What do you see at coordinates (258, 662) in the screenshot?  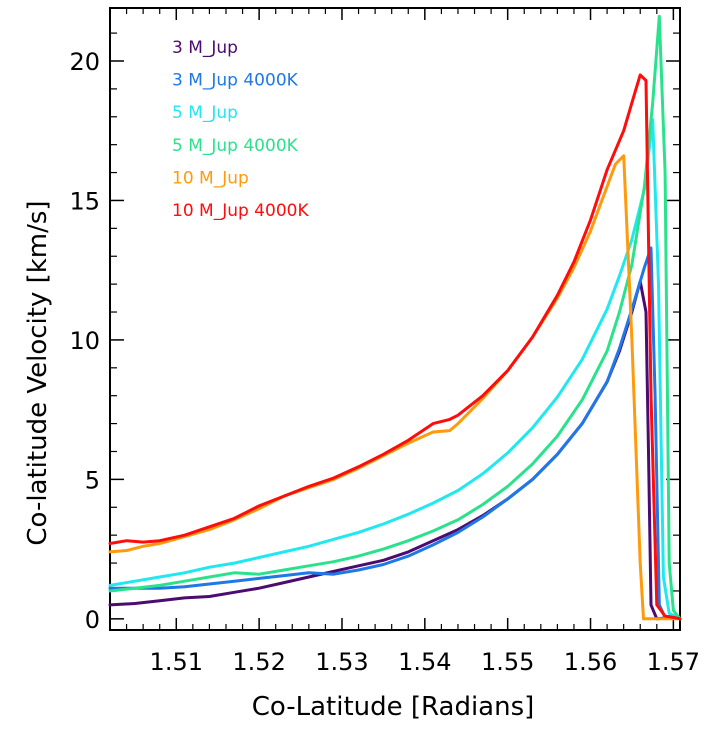 I see `x-tick-label: 1.52` at bounding box center [258, 662].